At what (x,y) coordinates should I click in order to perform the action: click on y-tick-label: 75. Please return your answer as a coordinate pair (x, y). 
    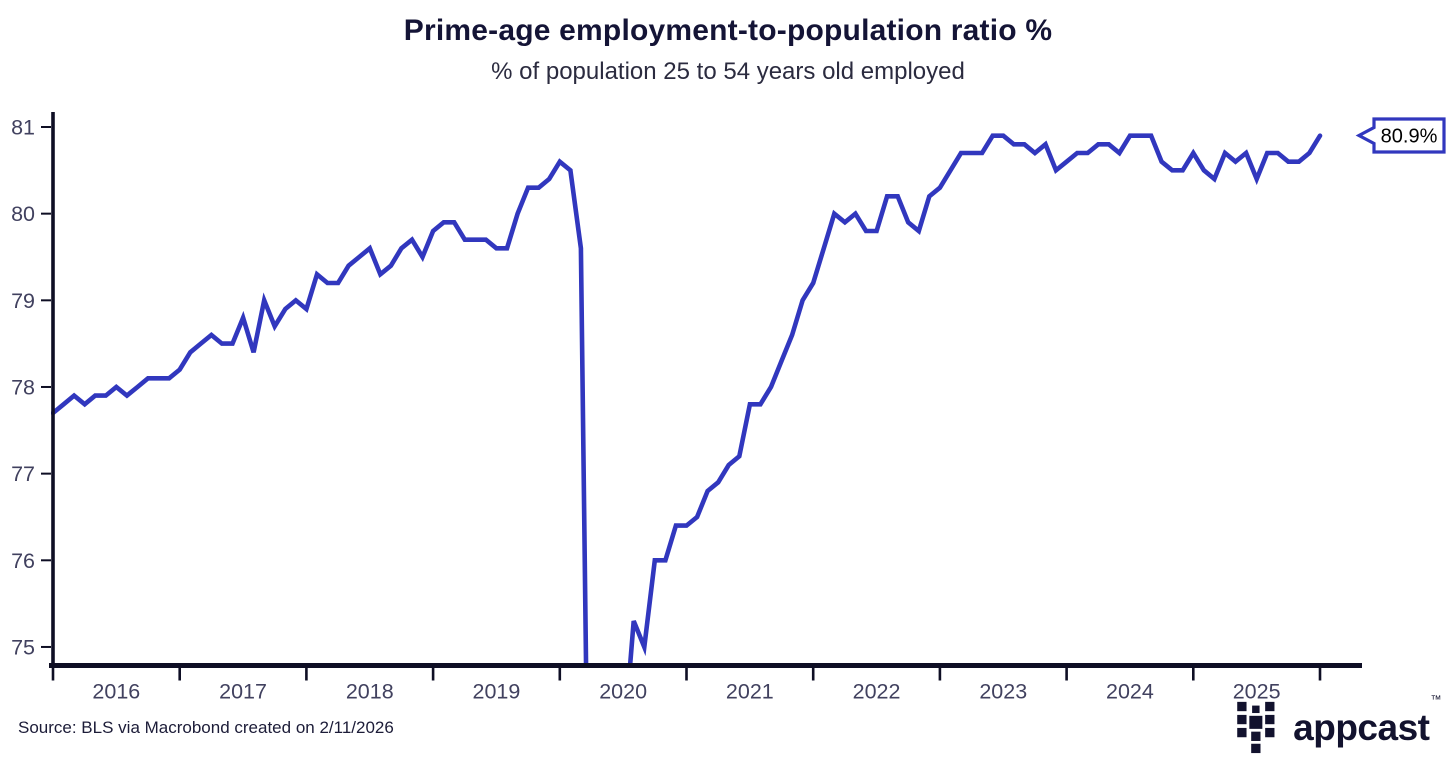
    Looking at the image, I should click on (23, 647).